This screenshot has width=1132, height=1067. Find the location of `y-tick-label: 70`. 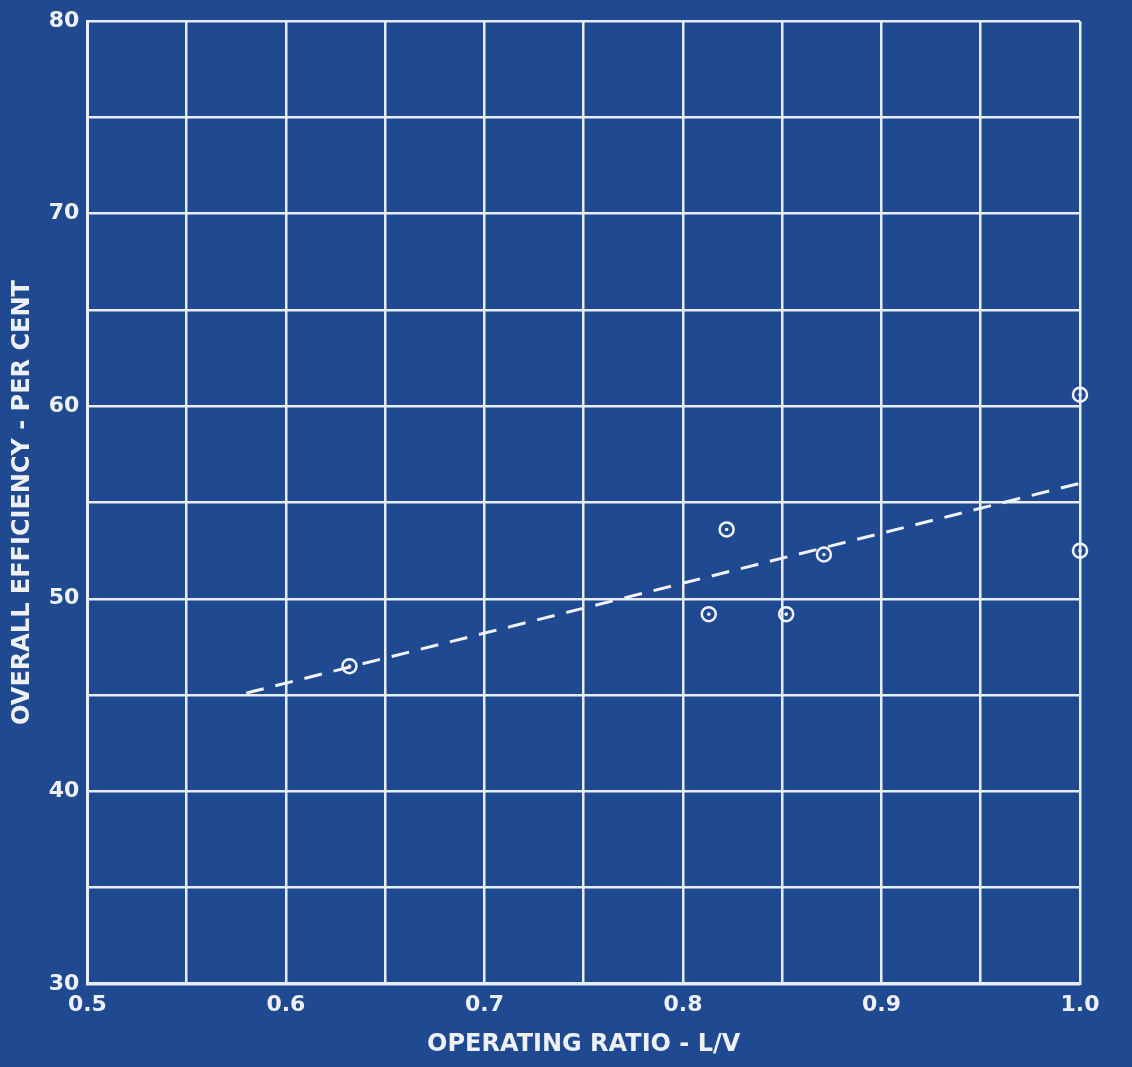

y-tick-label: 70 is located at coordinates (64, 212).